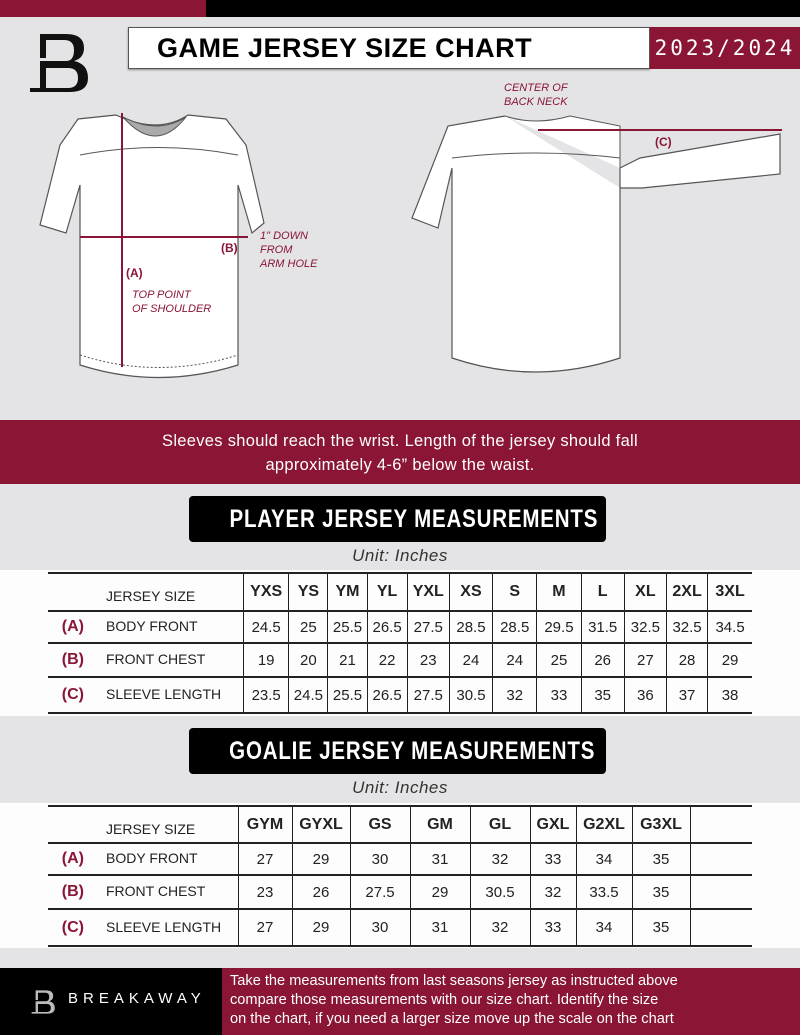 This screenshot has width=800, height=1035. I want to click on table-row: (B) FRONT CHEST 23 26 27.5 29 30.5 32 33.5 35, so click(400, 892).